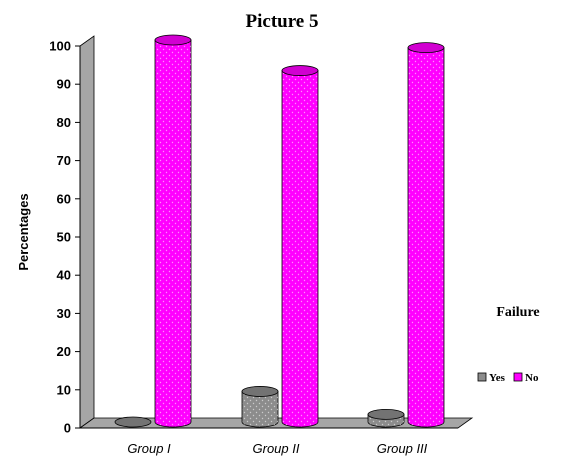 This screenshot has width=565, height=460. I want to click on category-label: Group II, so click(276, 448).